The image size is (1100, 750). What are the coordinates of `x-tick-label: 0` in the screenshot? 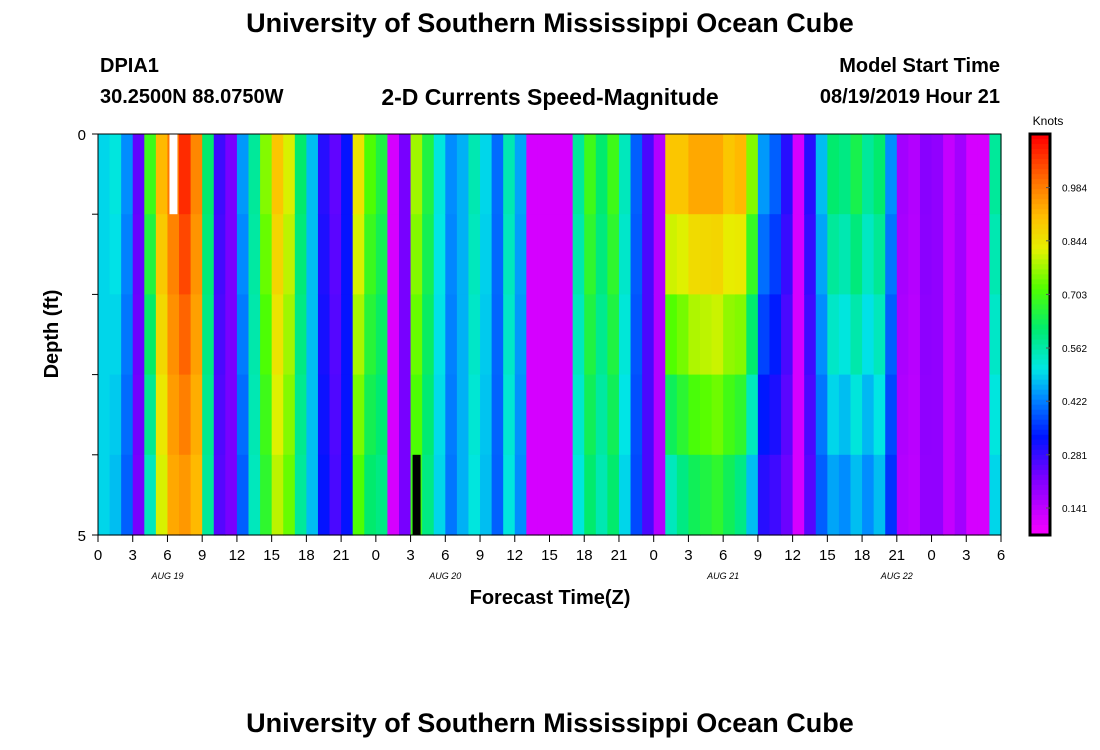 It's located at (376, 555).